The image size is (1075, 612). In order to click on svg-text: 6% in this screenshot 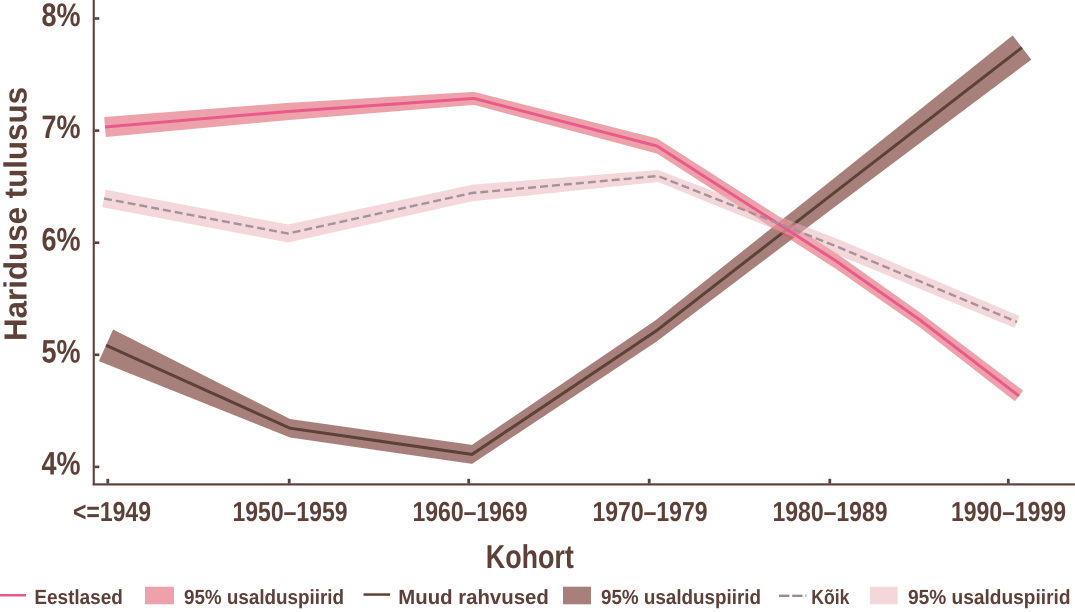, I will do `click(61, 239)`.